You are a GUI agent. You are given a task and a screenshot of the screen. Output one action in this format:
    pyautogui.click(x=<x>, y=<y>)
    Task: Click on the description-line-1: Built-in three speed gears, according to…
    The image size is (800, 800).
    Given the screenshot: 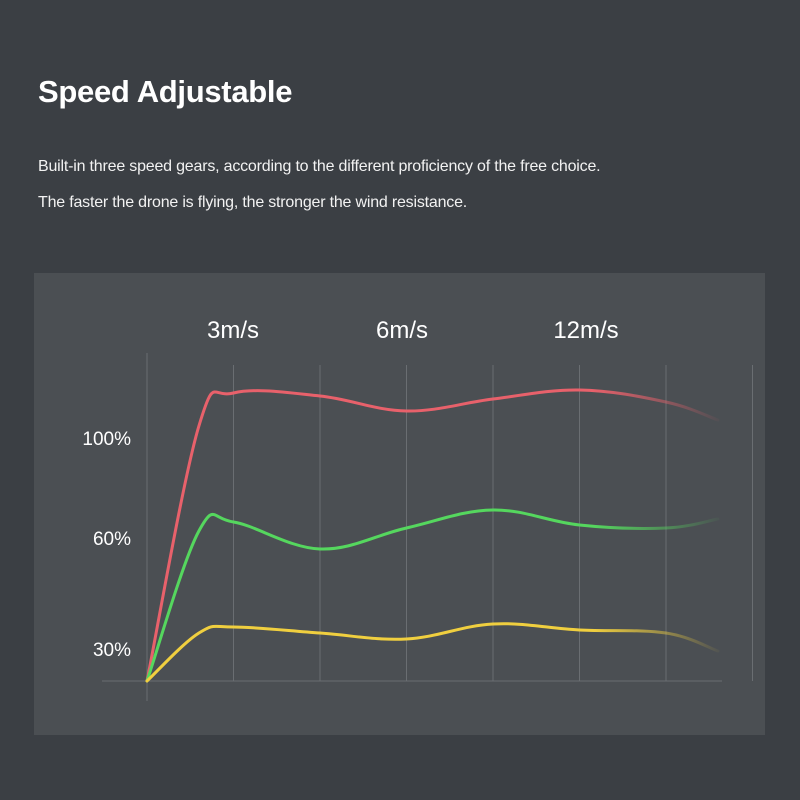 What is the action you would take?
    pyautogui.click(x=319, y=166)
    